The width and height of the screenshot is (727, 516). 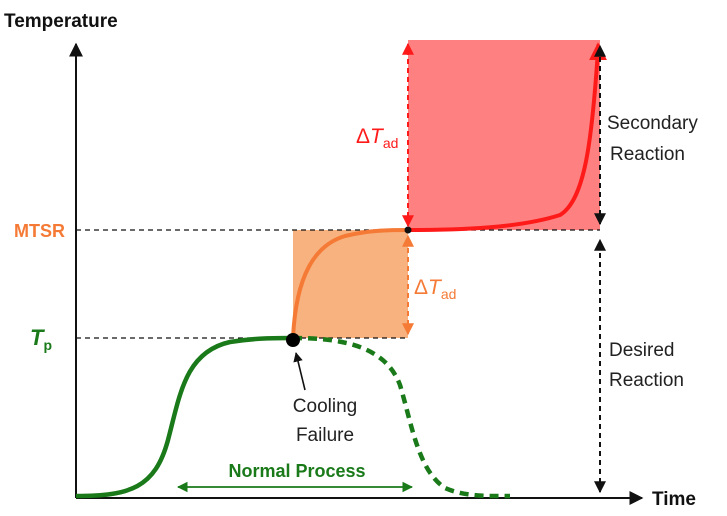 What do you see at coordinates (325, 406) in the screenshot?
I see `cooling-failure-label-line1: Cooling` at bounding box center [325, 406].